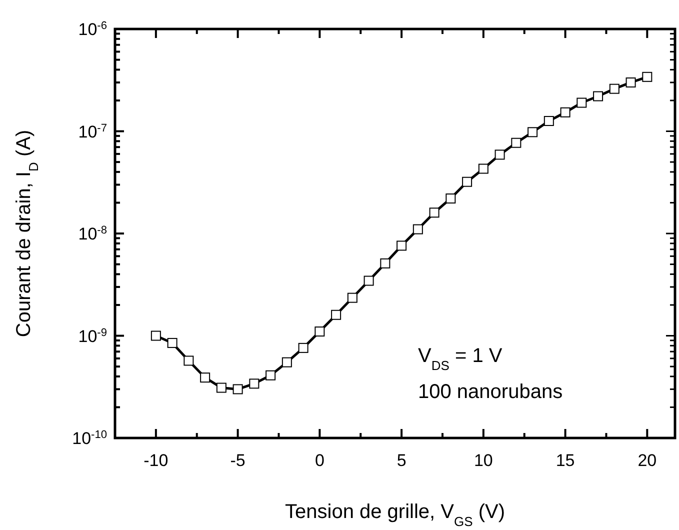 The image size is (679, 530). Describe the element at coordinates (92, 29) in the screenshot. I see `y-tick-label: 10$^{-6}$` at that location.